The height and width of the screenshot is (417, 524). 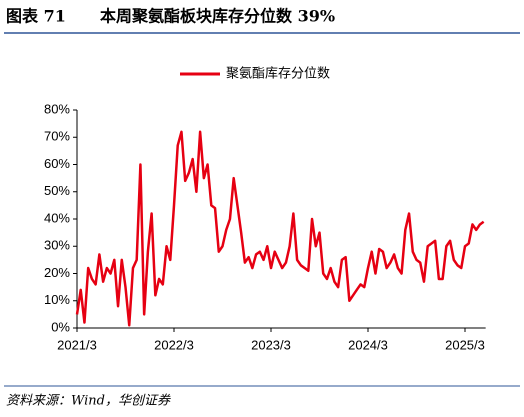 What do you see at coordinates (57, 136) in the screenshot?
I see `y-tick-label: 70%` at bounding box center [57, 136].